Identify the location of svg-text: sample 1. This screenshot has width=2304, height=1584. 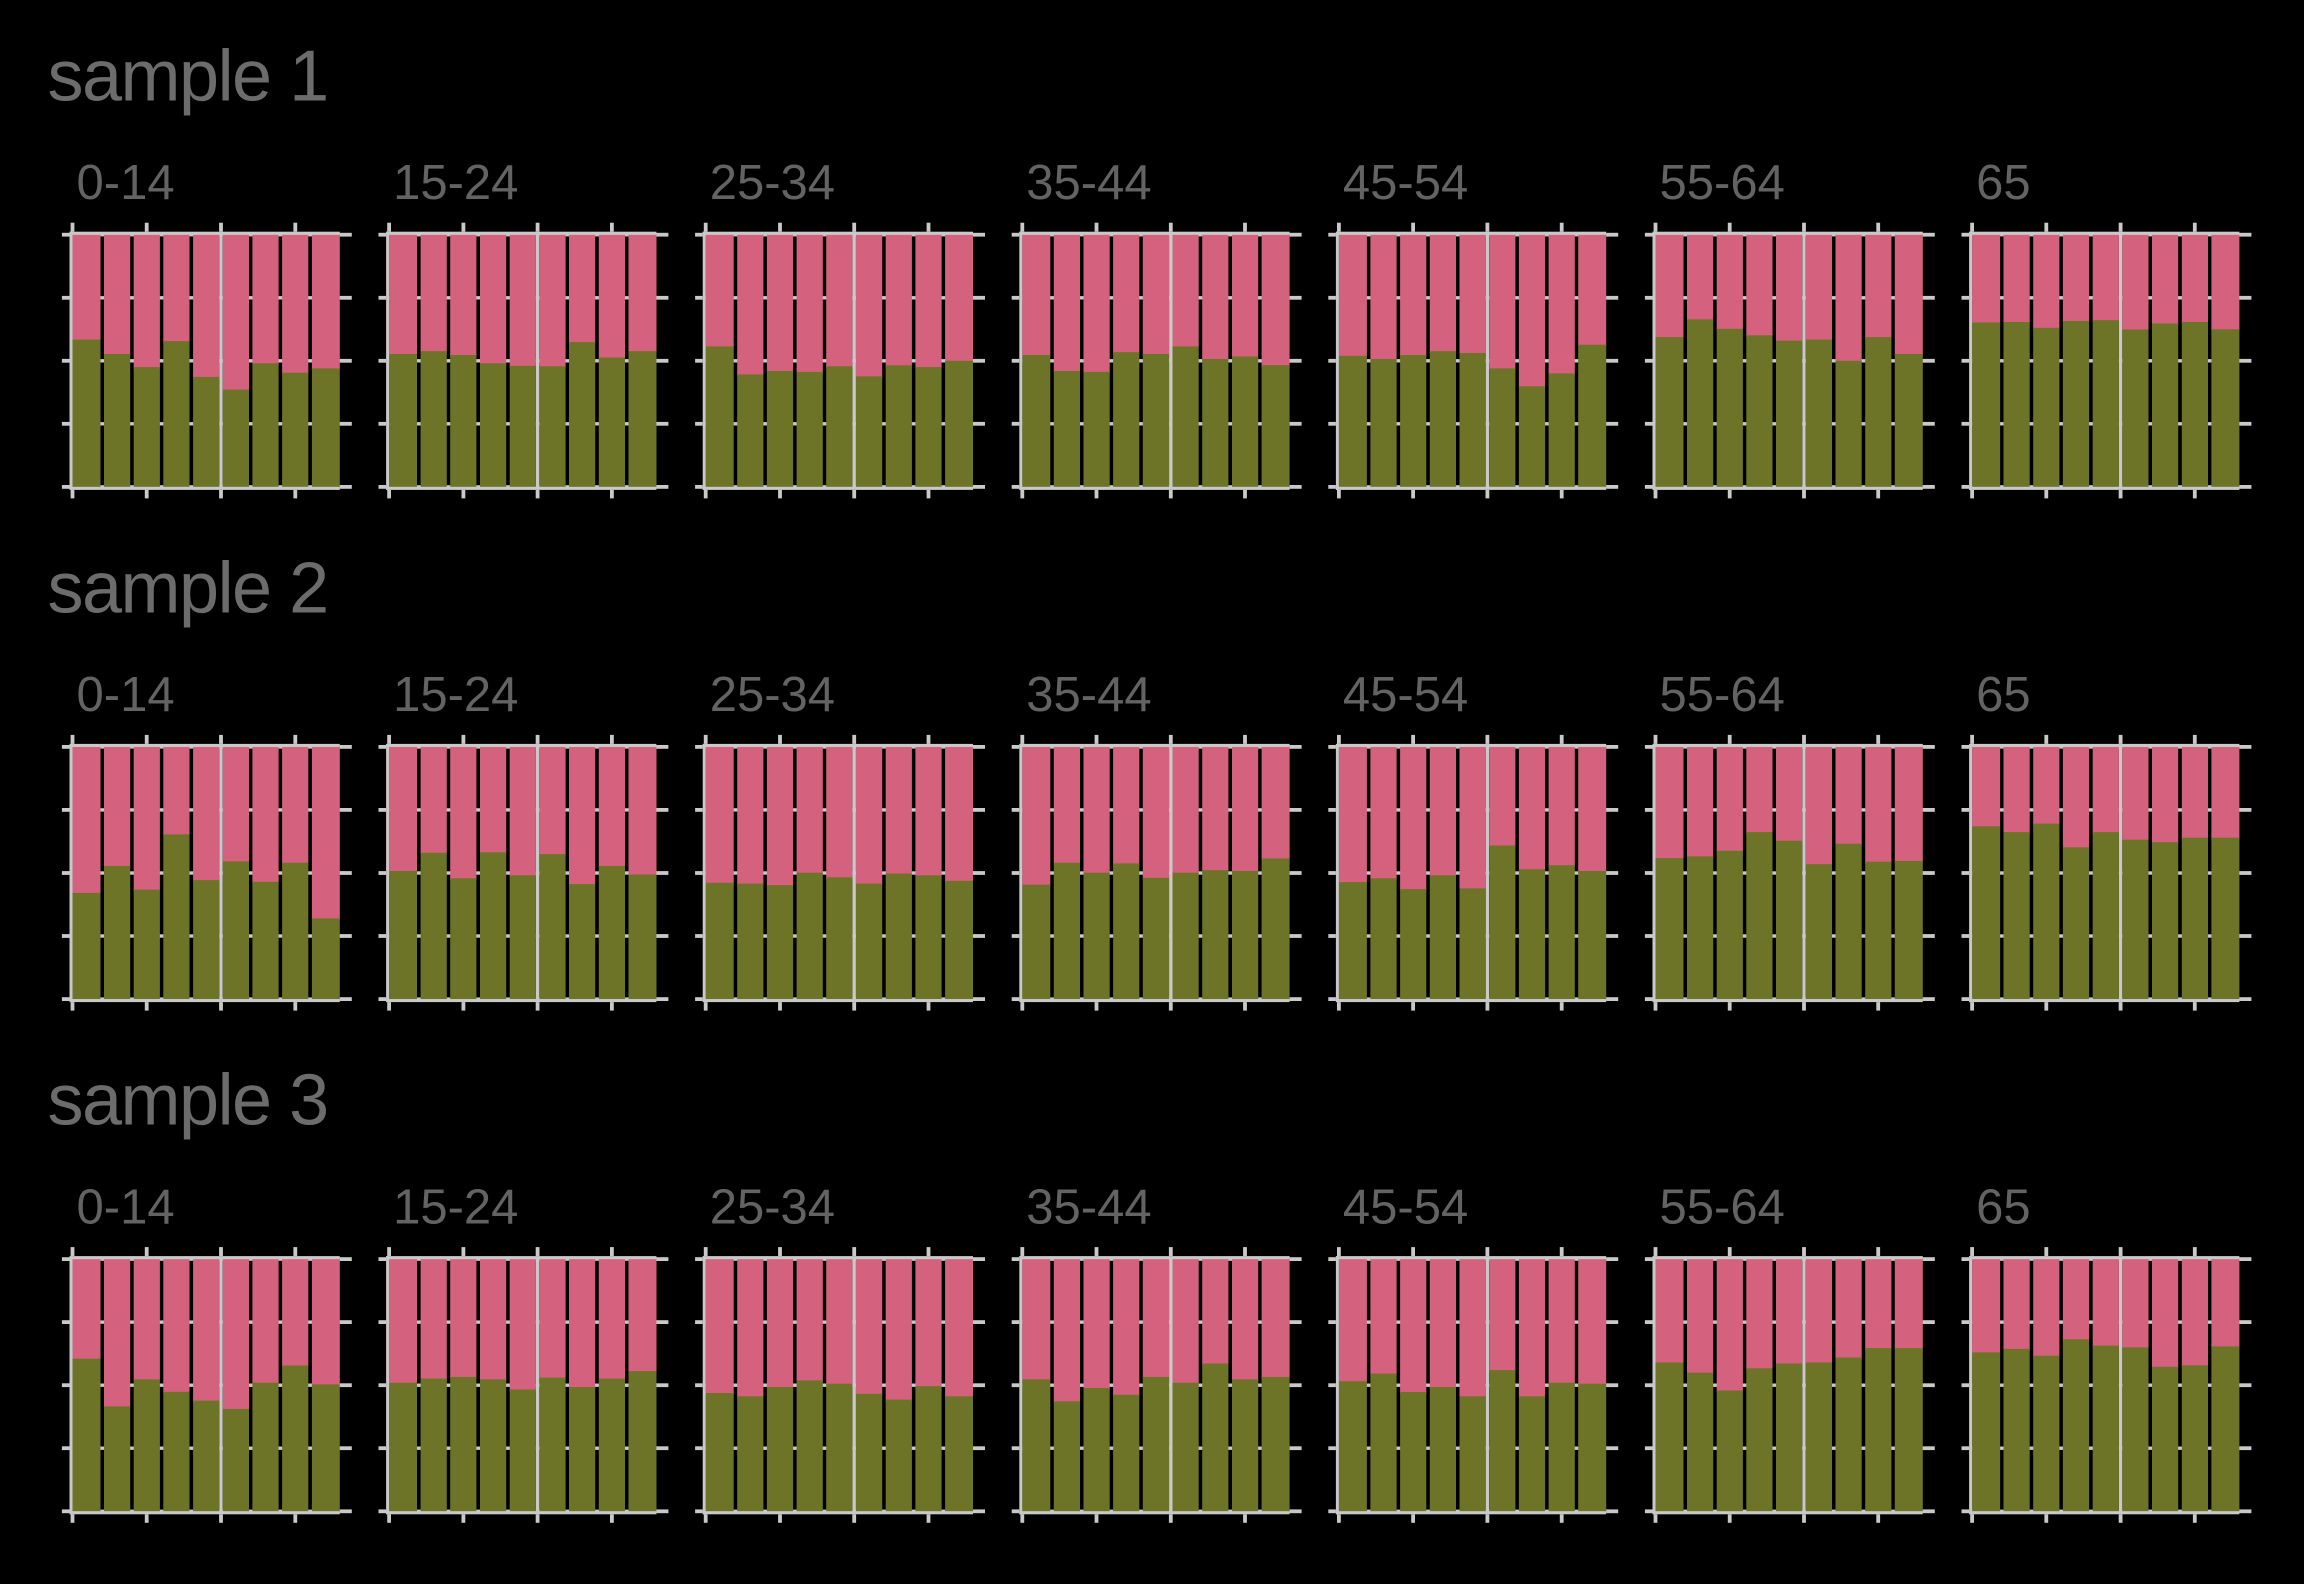
(188, 76).